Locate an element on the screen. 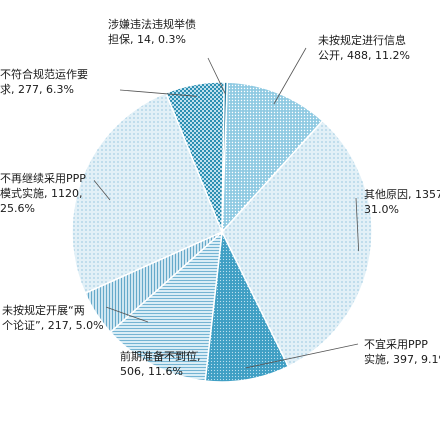 The width and height of the screenshot is (440, 440). slice-label-line: 不宜采用PPP is located at coordinates (396, 344).